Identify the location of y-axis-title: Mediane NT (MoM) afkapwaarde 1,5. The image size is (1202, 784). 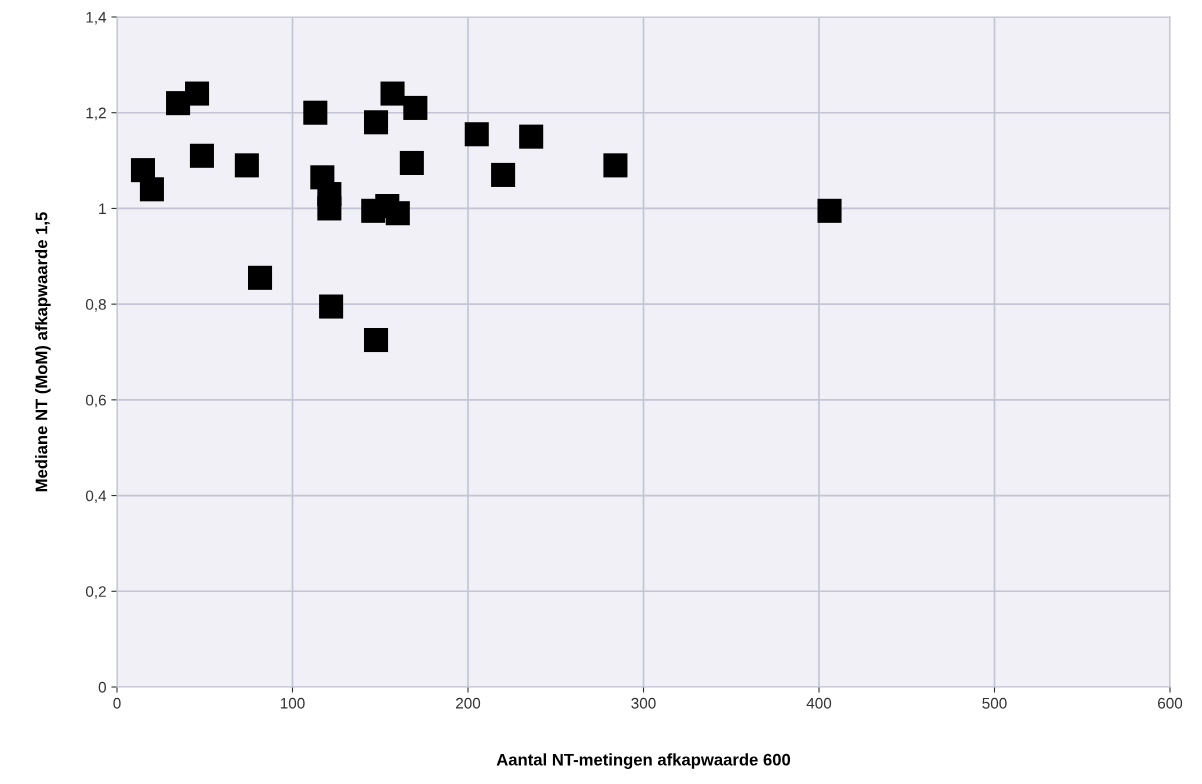
(43, 352).